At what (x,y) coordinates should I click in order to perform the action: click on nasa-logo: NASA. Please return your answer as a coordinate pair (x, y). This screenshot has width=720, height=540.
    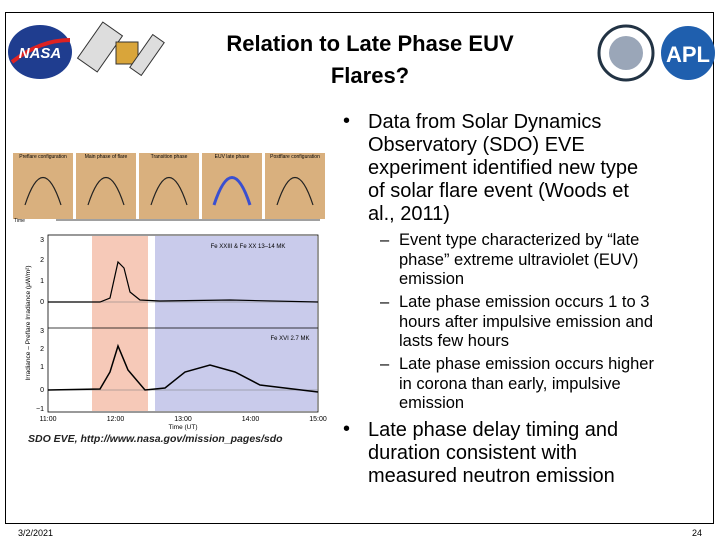
    Looking at the image, I should click on (40, 52).